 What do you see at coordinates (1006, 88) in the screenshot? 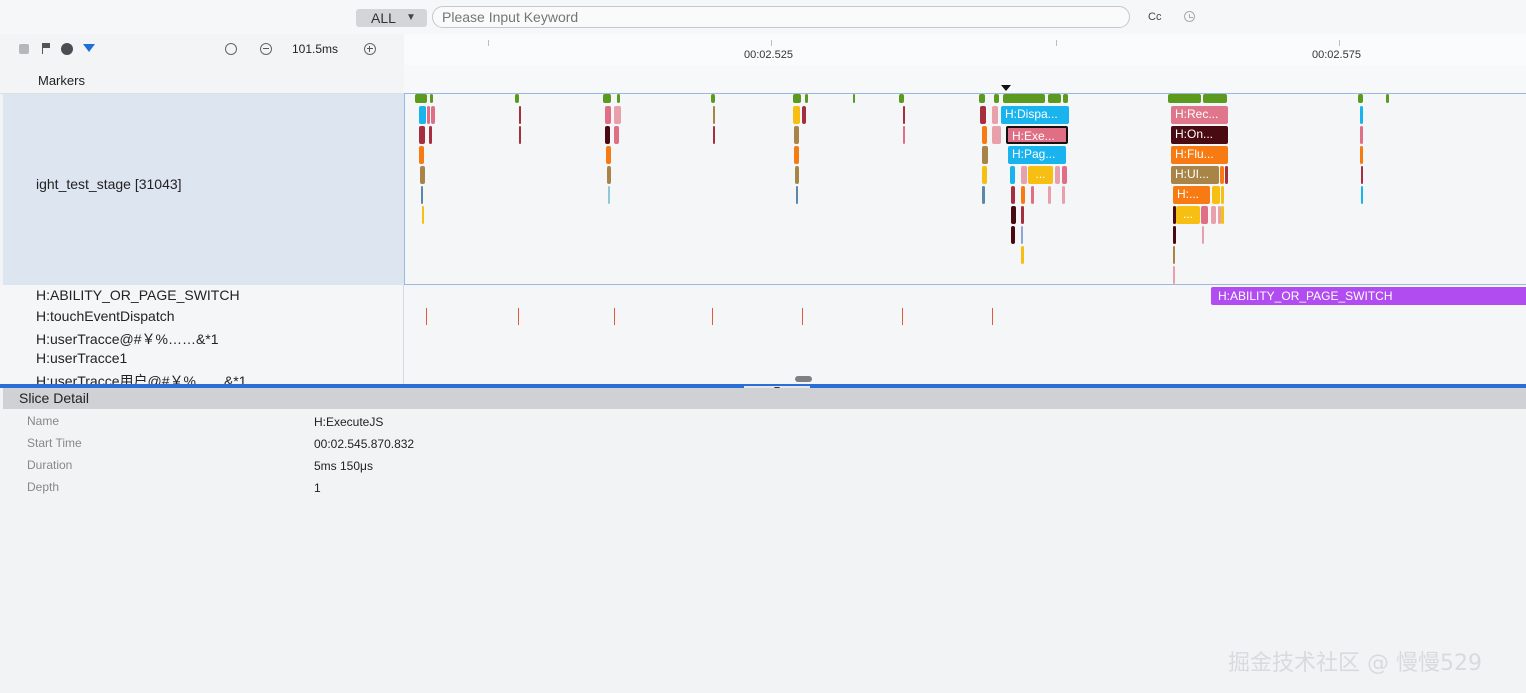
I see `current-position-marker-icon` at bounding box center [1006, 88].